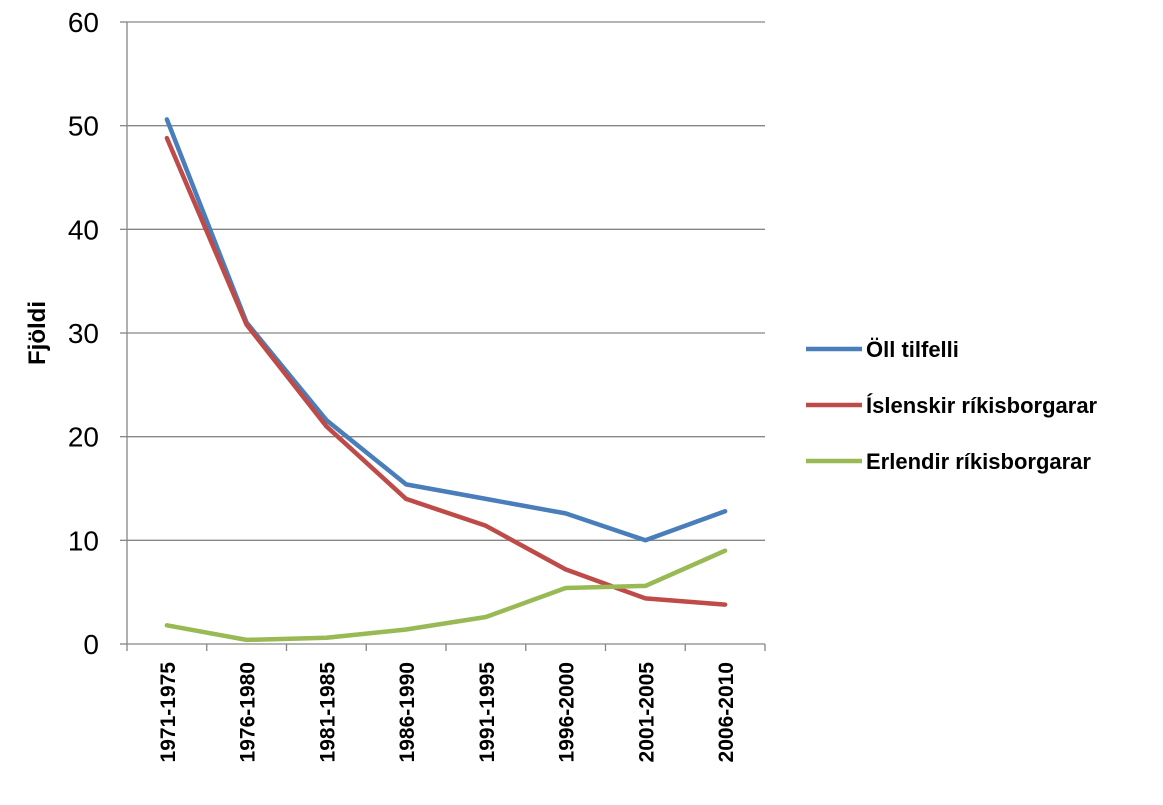 The image size is (1163, 805). Describe the element at coordinates (91, 644) in the screenshot. I see `y-tick-label: 0` at that location.